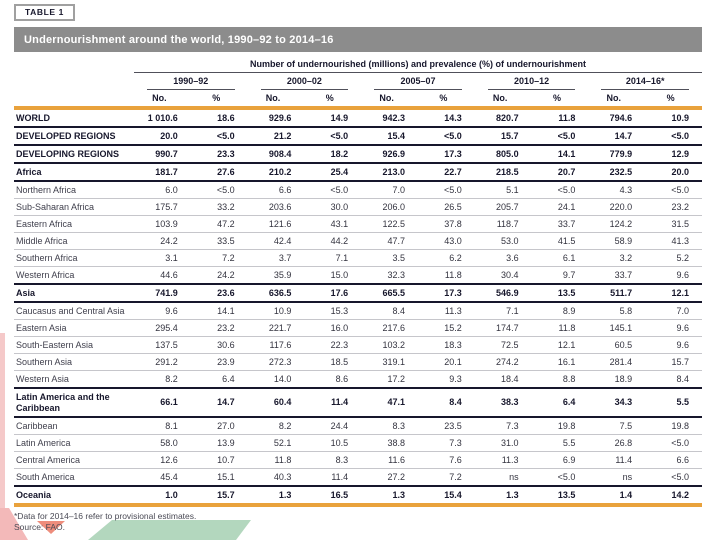  Describe the element at coordinates (162, 118) in the screenshot. I see `cell-value: 1 010.6` at that location.